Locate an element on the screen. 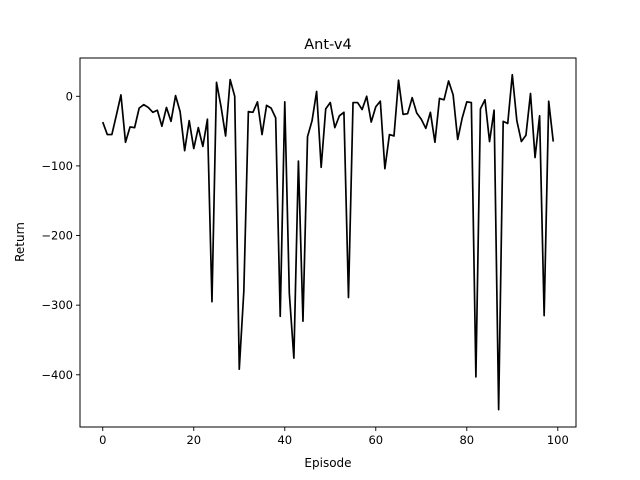 The image size is (640, 480). x-tick-label: 100 is located at coordinates (558, 440).